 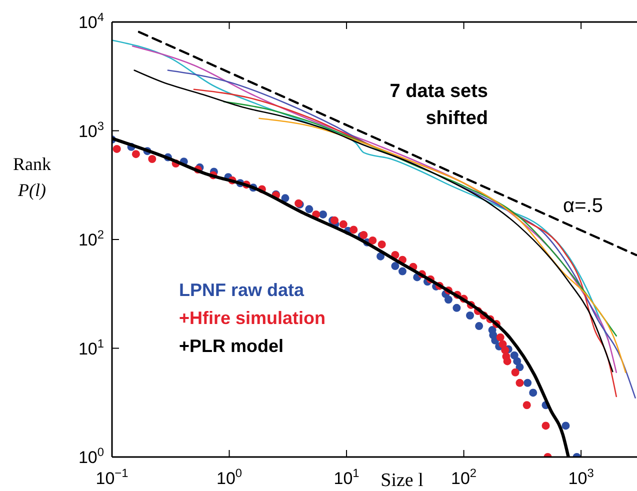 What do you see at coordinates (91, 347) in the screenshot?
I see `y-tick-label: 10$^{1}$` at bounding box center [91, 347].